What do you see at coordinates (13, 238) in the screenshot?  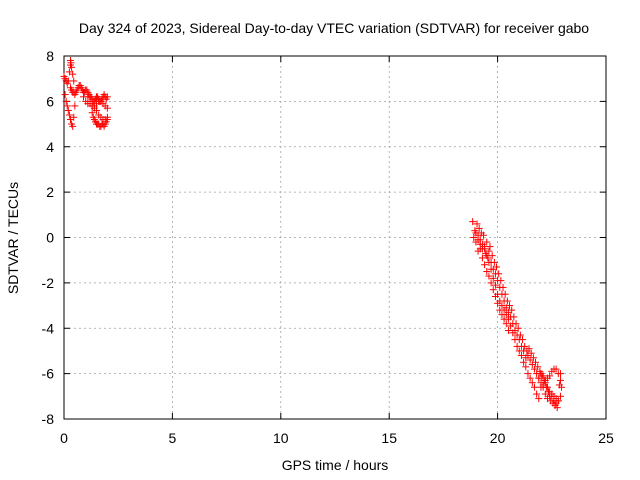 I see `y-axis-label: SDTVAR / TECUs` at bounding box center [13, 238].